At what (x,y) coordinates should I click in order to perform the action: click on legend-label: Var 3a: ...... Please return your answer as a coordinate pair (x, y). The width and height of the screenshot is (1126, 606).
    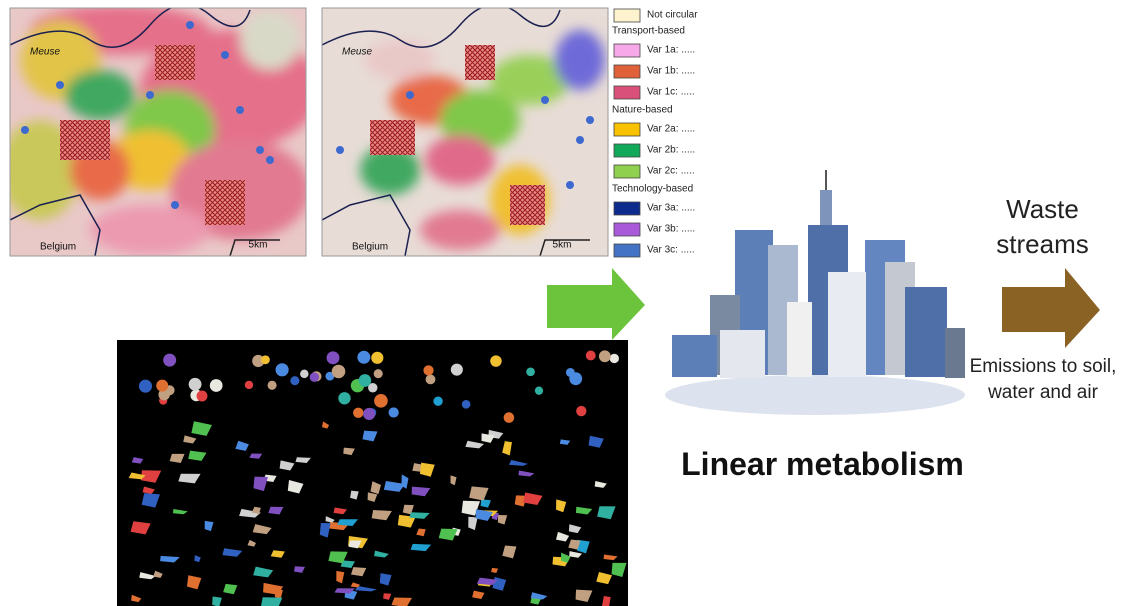
    Looking at the image, I should click on (671, 208).